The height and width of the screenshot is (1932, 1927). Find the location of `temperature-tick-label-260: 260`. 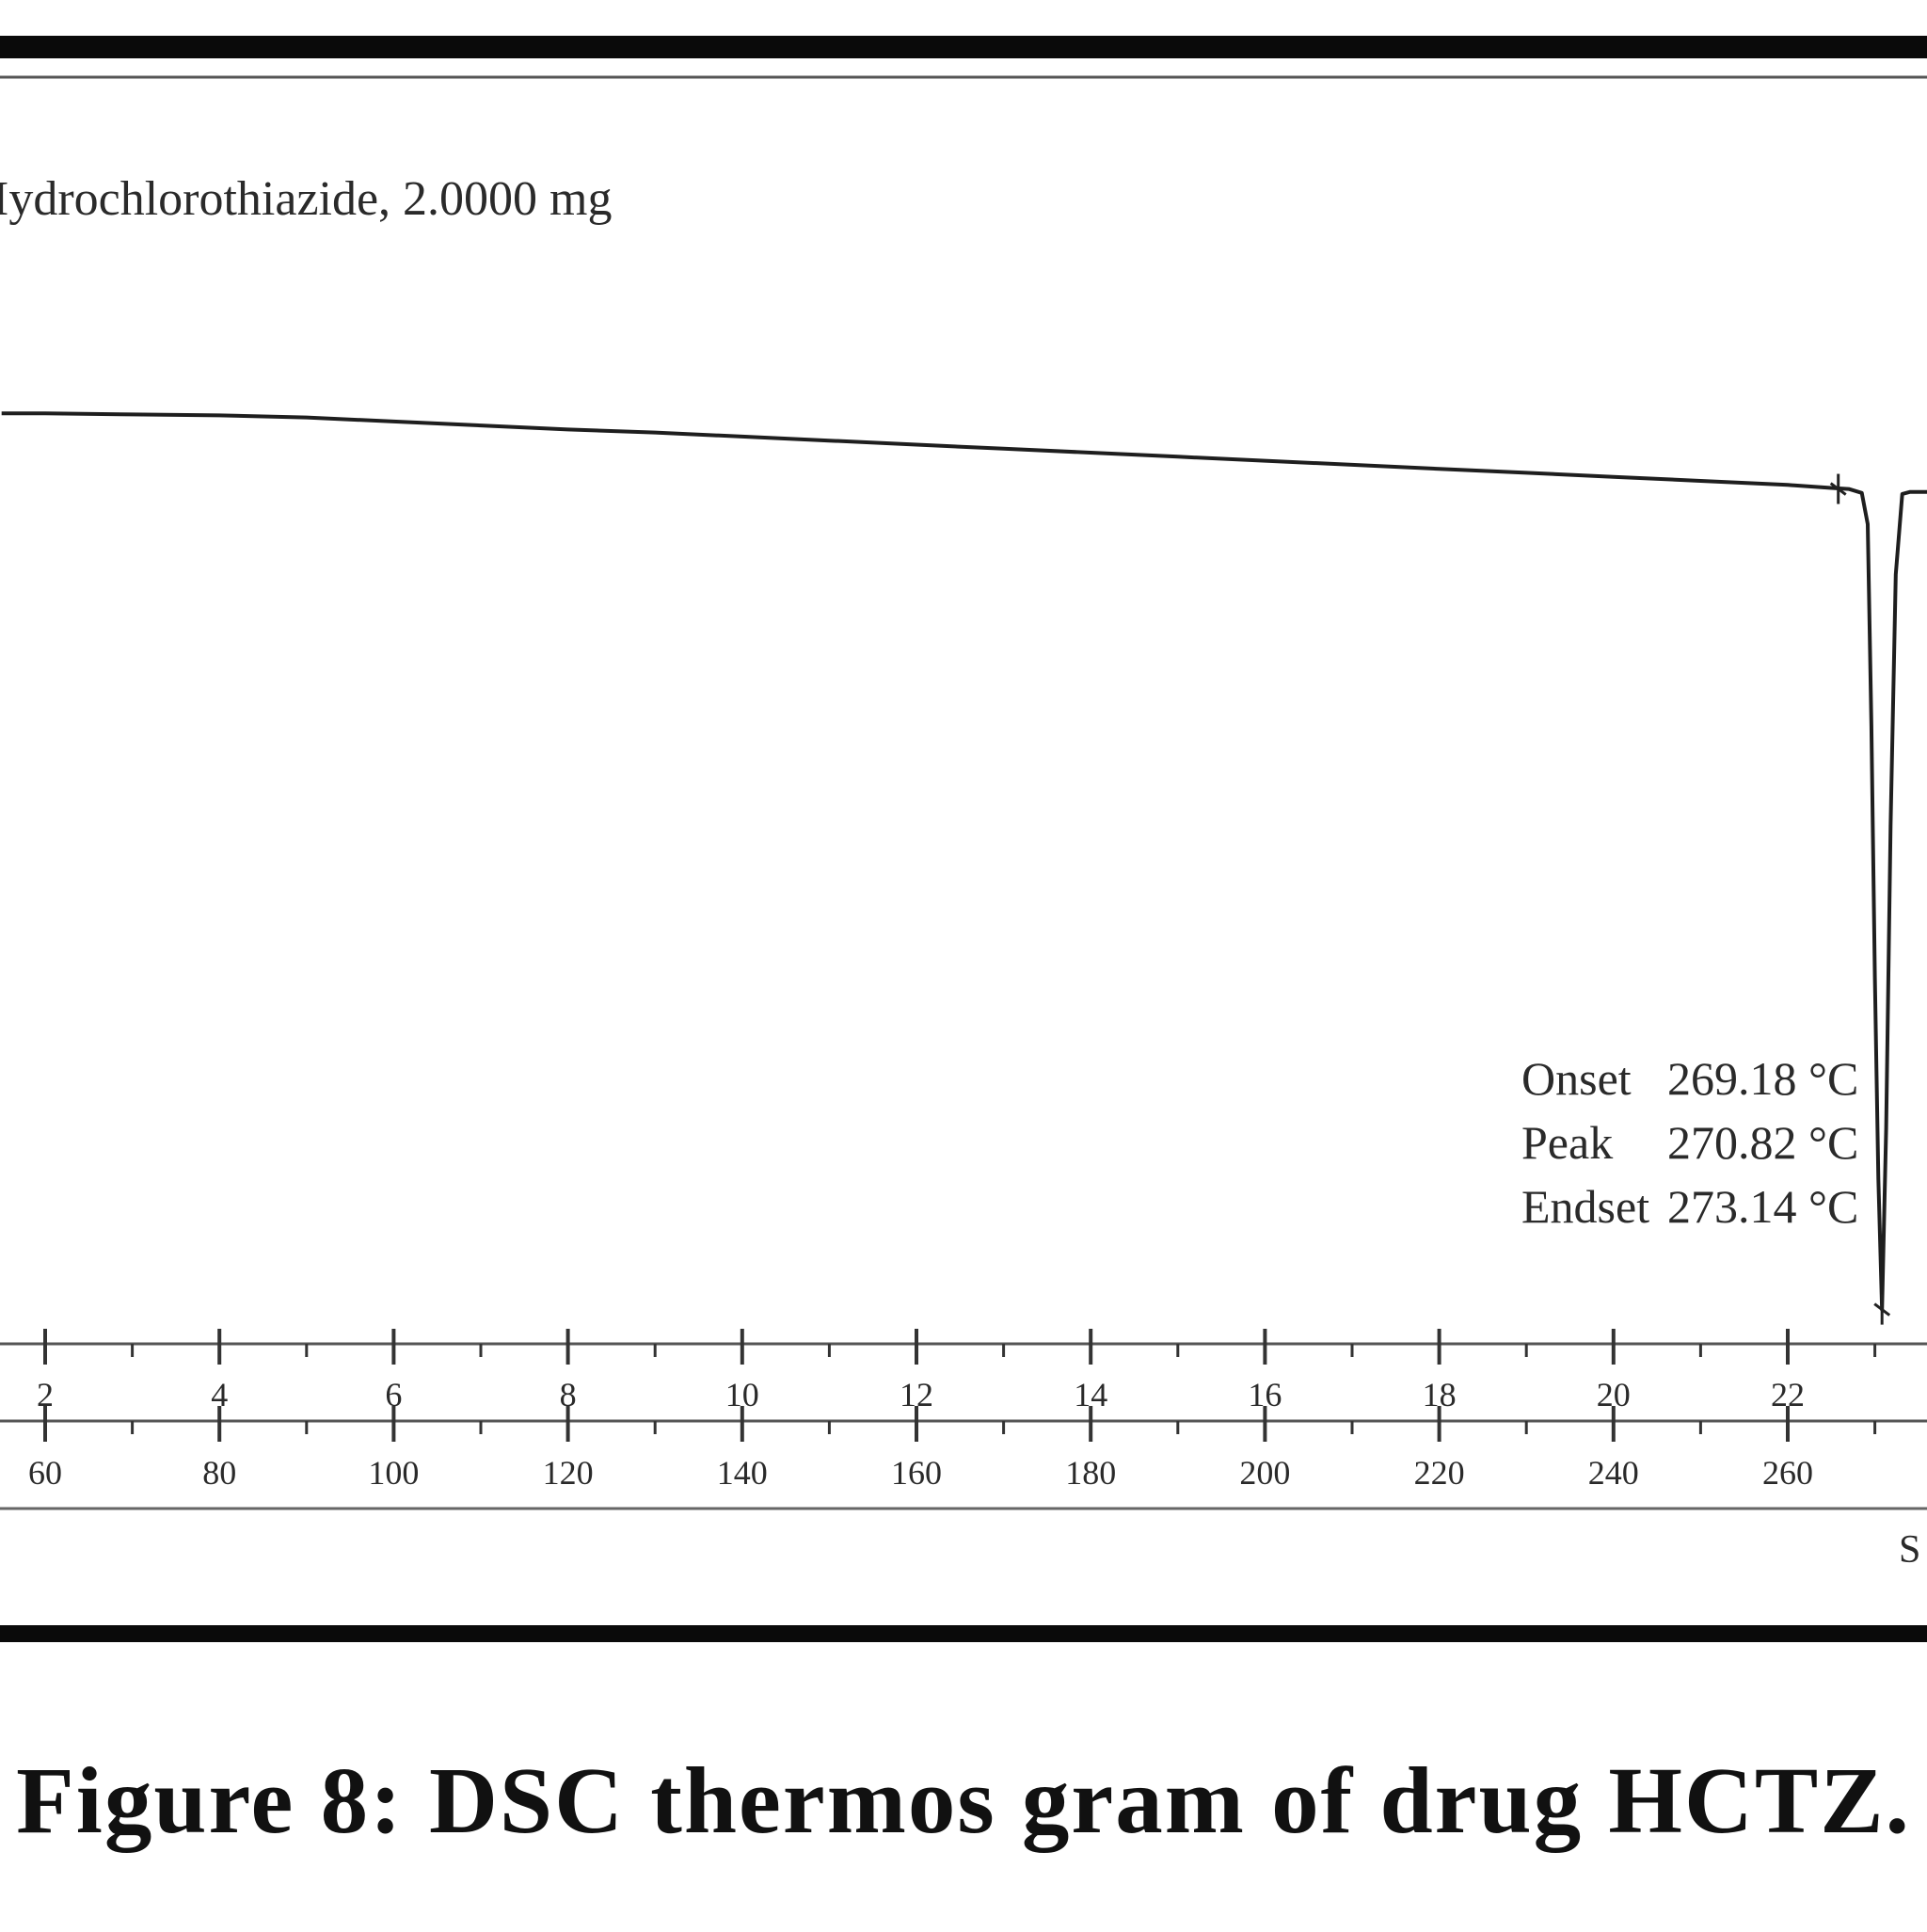

temperature-tick-label-260: 260 is located at coordinates (1787, 1473).